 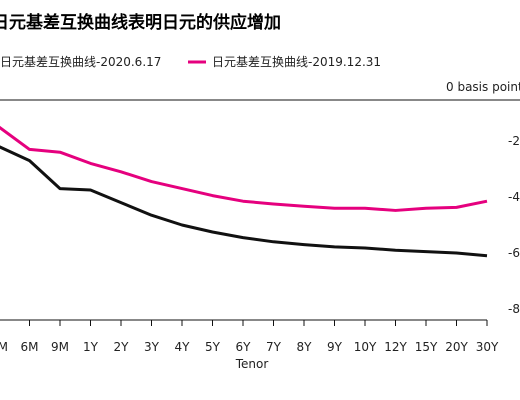 I want to click on x-tick-label: 20Y, so click(x=456, y=347).